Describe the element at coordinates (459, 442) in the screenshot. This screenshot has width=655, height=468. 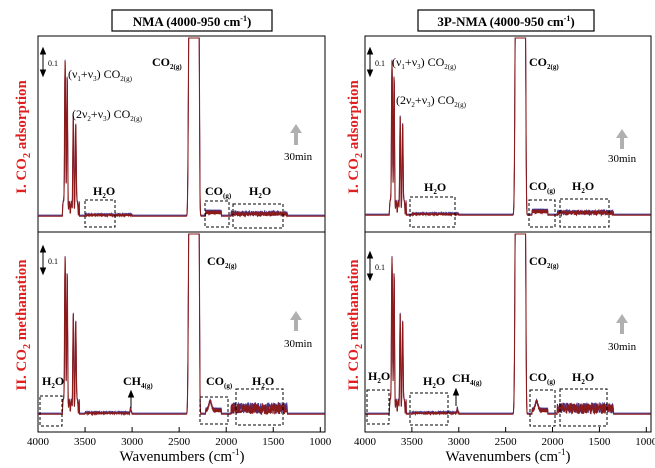
I see `x-tick-label-right-3000: 3000` at that location.